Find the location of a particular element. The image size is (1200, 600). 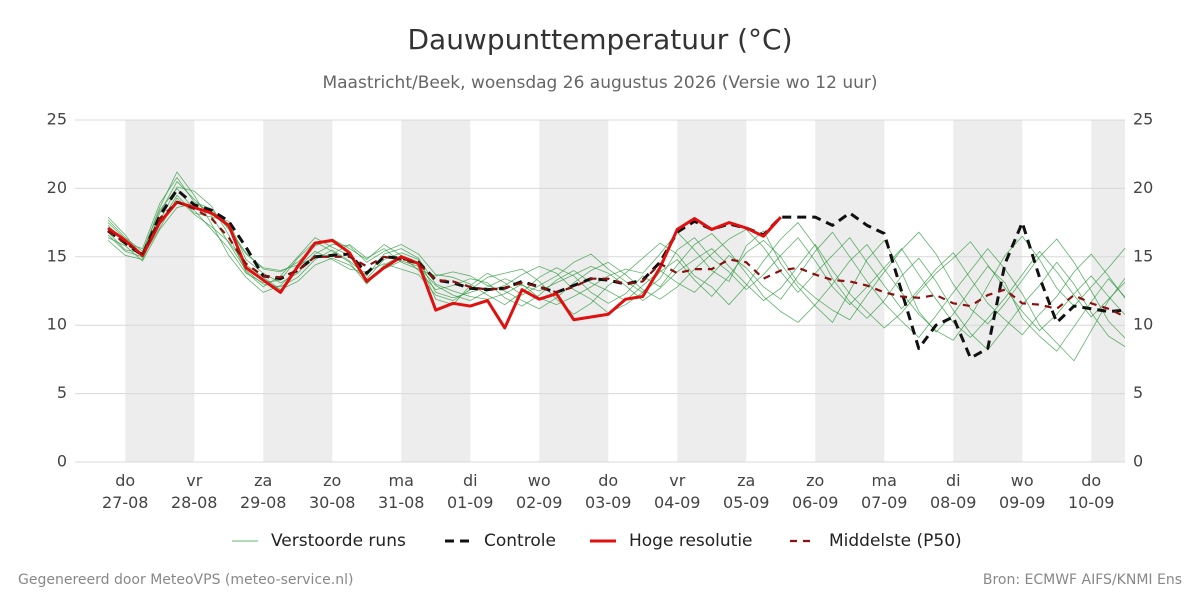

y-tick-label: 0 is located at coordinates (62, 461).